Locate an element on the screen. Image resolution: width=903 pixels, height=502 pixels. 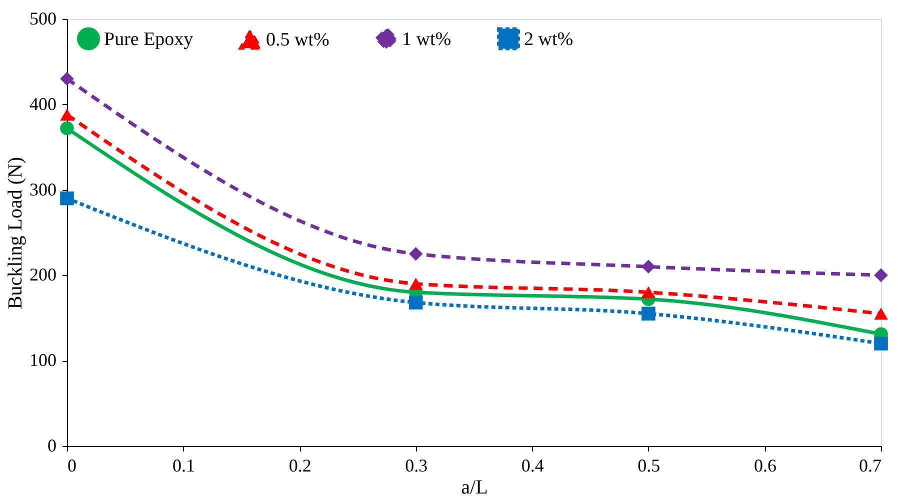
y-tick-label: 200 is located at coordinates (43, 274).